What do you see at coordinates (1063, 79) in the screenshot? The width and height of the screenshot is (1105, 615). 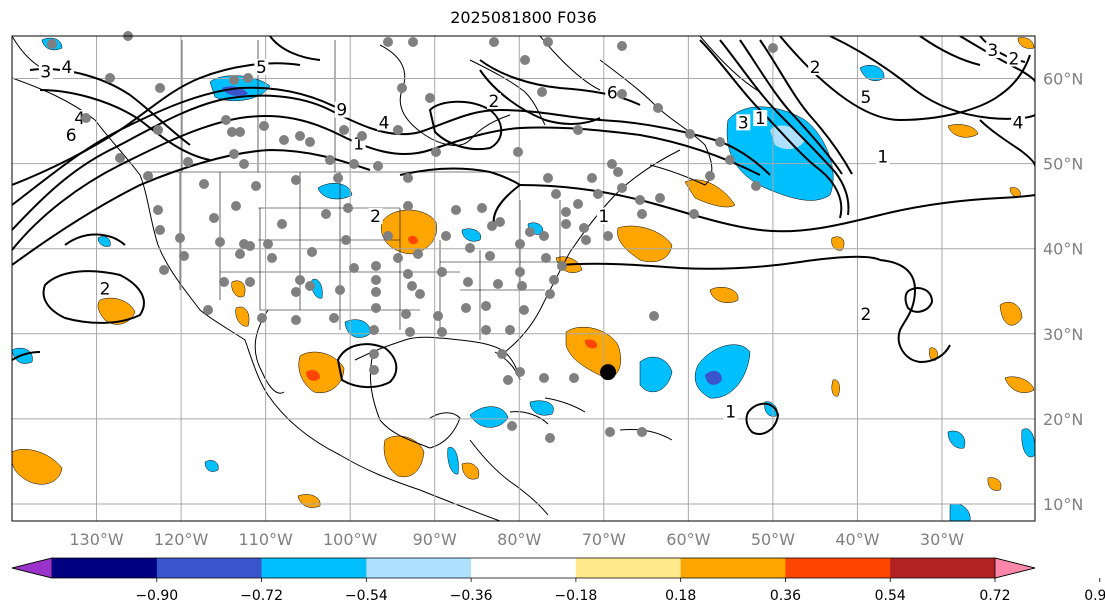 I see `lat-tick-label: 60°N` at bounding box center [1063, 79].